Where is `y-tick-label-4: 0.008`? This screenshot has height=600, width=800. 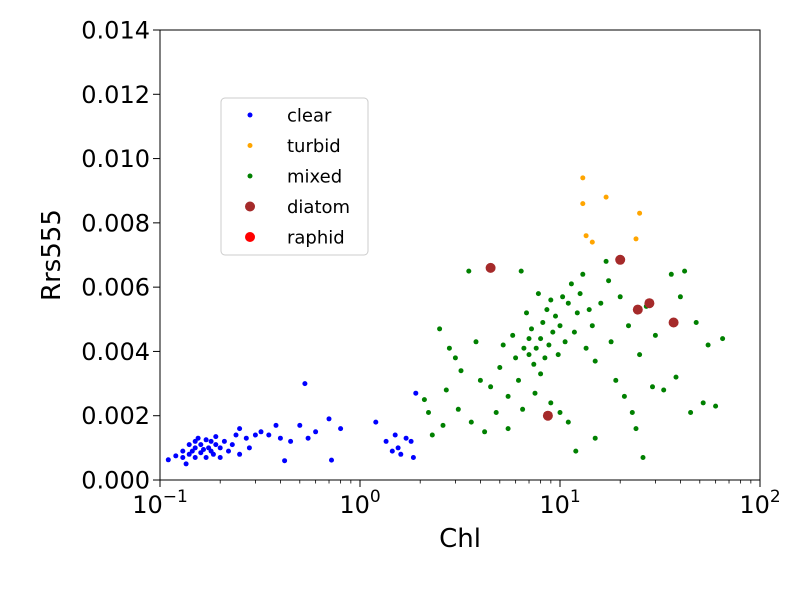 y-tick-label-4: 0.008 is located at coordinates (115, 223).